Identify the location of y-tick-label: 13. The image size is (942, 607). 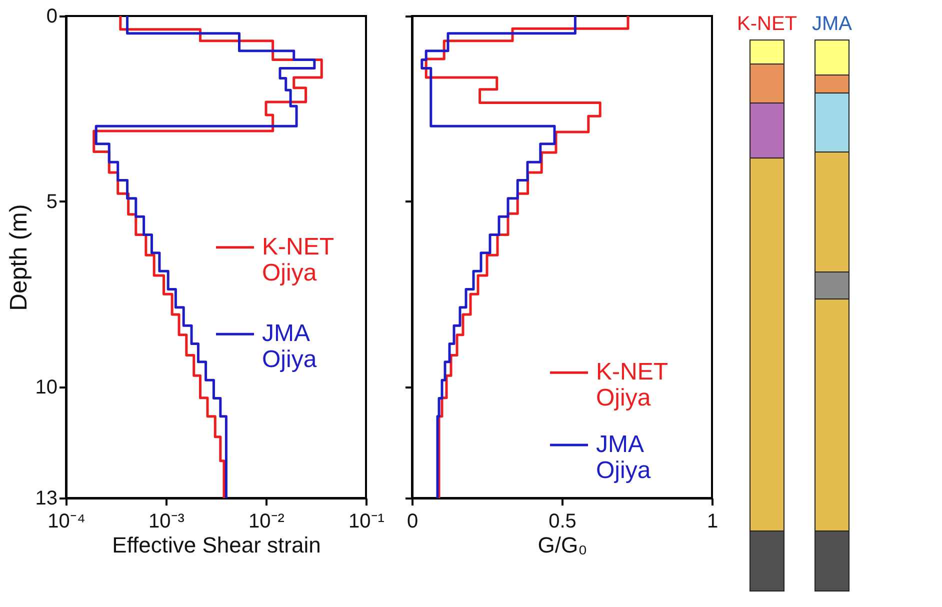
(46, 499).